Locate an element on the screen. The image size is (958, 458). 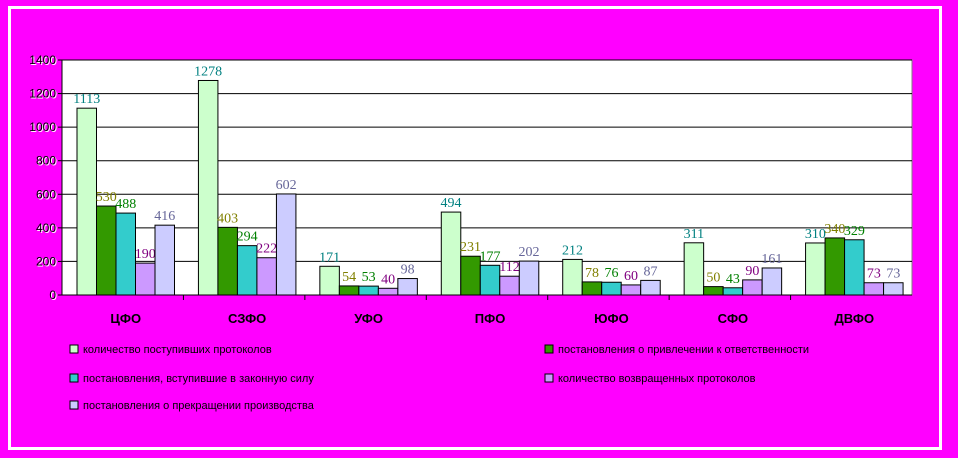
y-tick-label: 600 is located at coordinates (46, 194).